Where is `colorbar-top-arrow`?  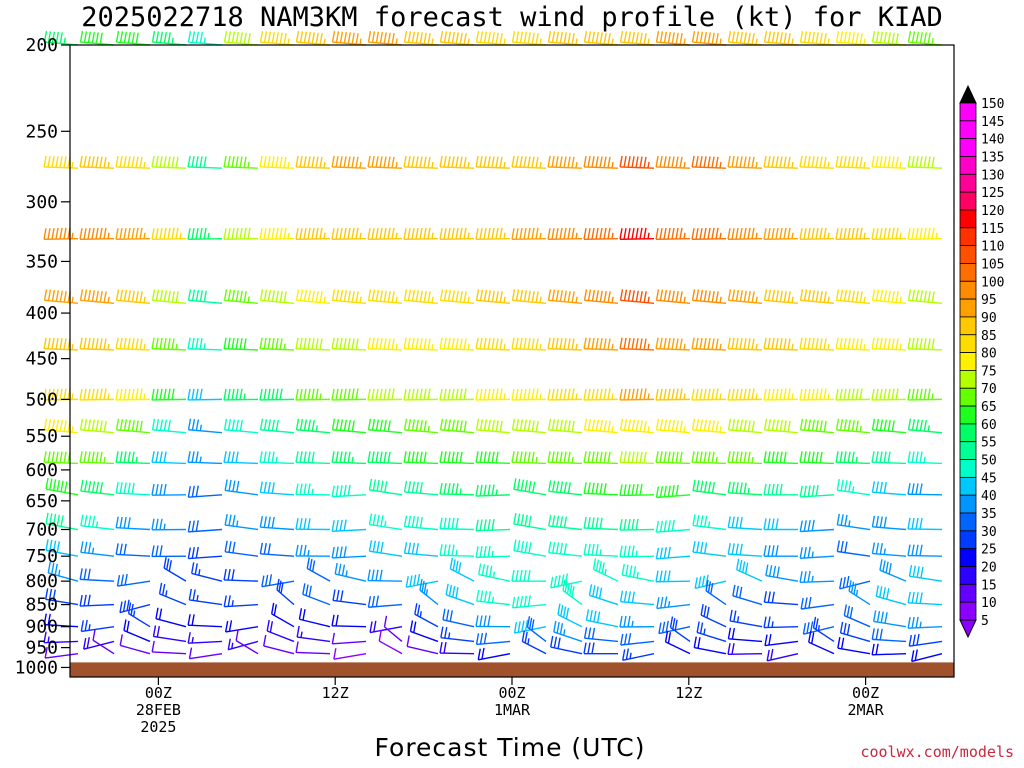
colorbar-top-arrow is located at coordinates (968, 94).